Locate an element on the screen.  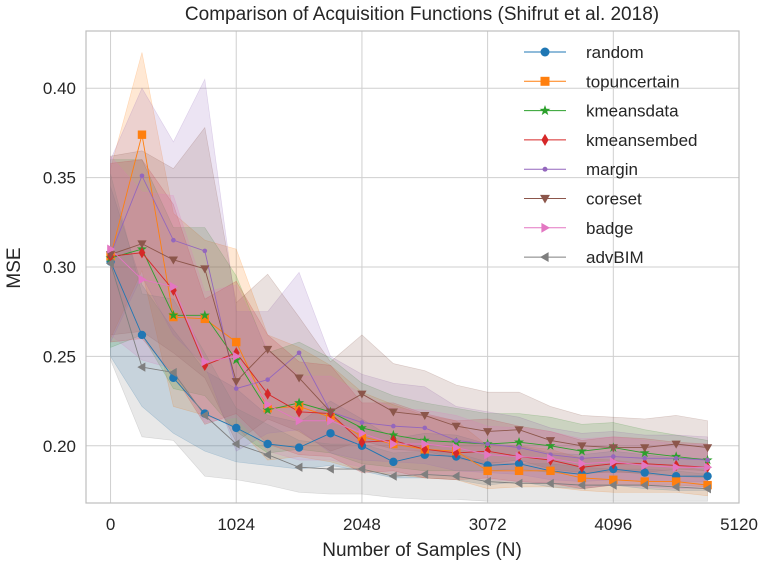
legend-label-badge: badge is located at coordinates (609, 228).